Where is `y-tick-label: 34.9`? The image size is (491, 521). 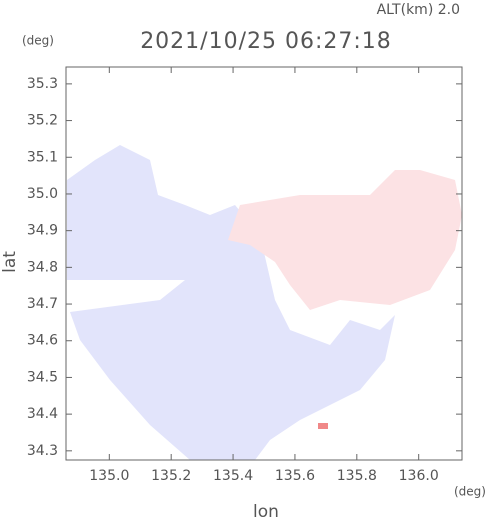 y-tick-label: 34.9 is located at coordinates (42, 231).